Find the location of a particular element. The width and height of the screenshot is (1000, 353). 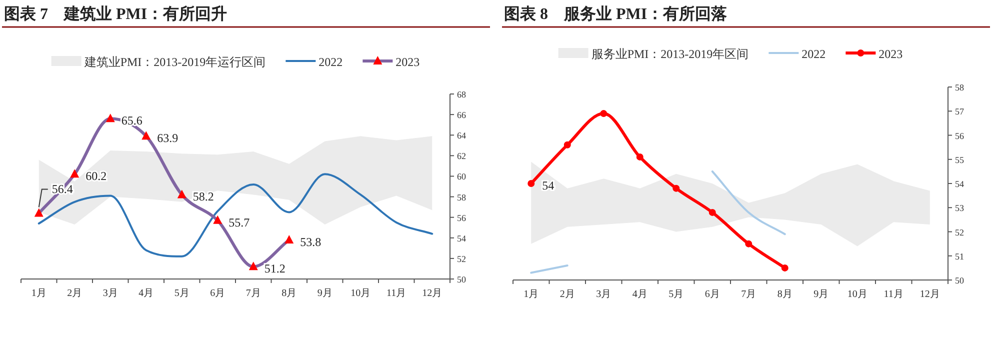

y-tick-label: 66 is located at coordinates (461, 115).